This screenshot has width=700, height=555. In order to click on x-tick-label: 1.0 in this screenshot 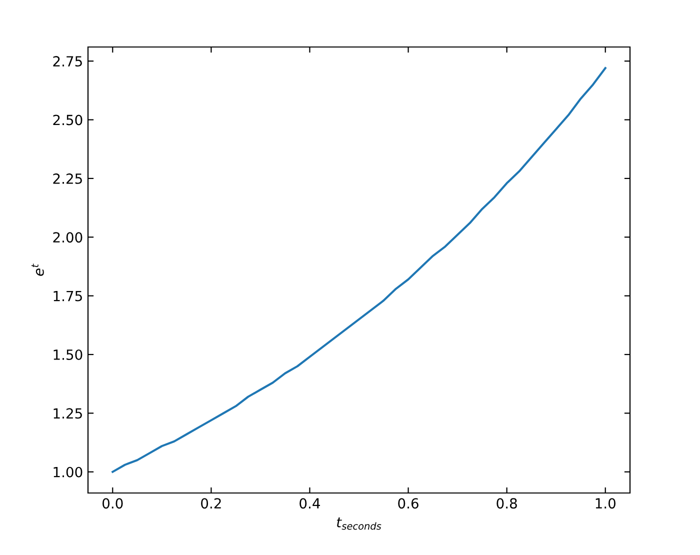, I will do `click(606, 503)`.